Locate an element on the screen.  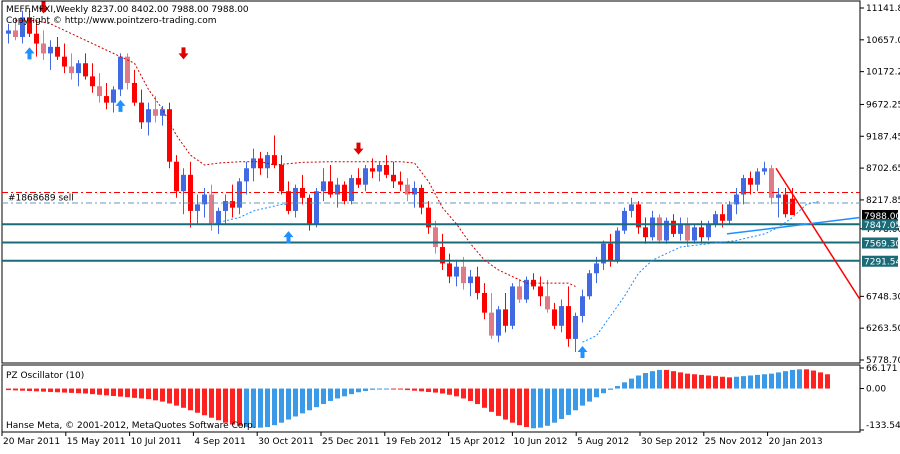
trendline-red is located at coordinates (818, 233).